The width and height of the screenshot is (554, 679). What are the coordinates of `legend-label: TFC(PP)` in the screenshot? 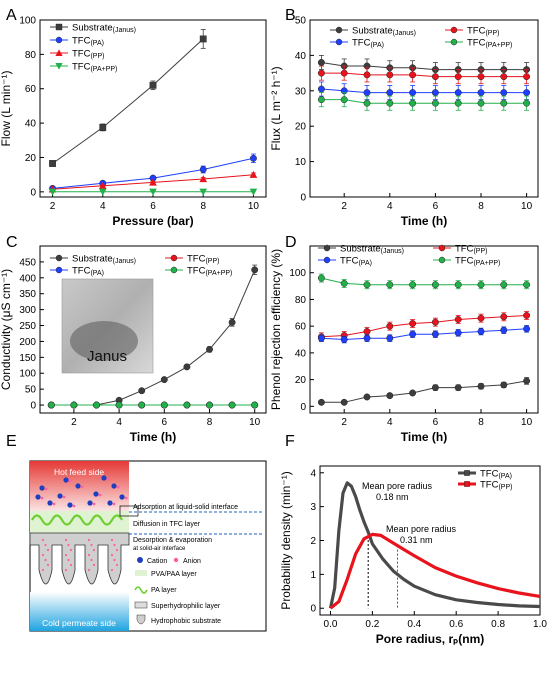 It's located at (203, 260).